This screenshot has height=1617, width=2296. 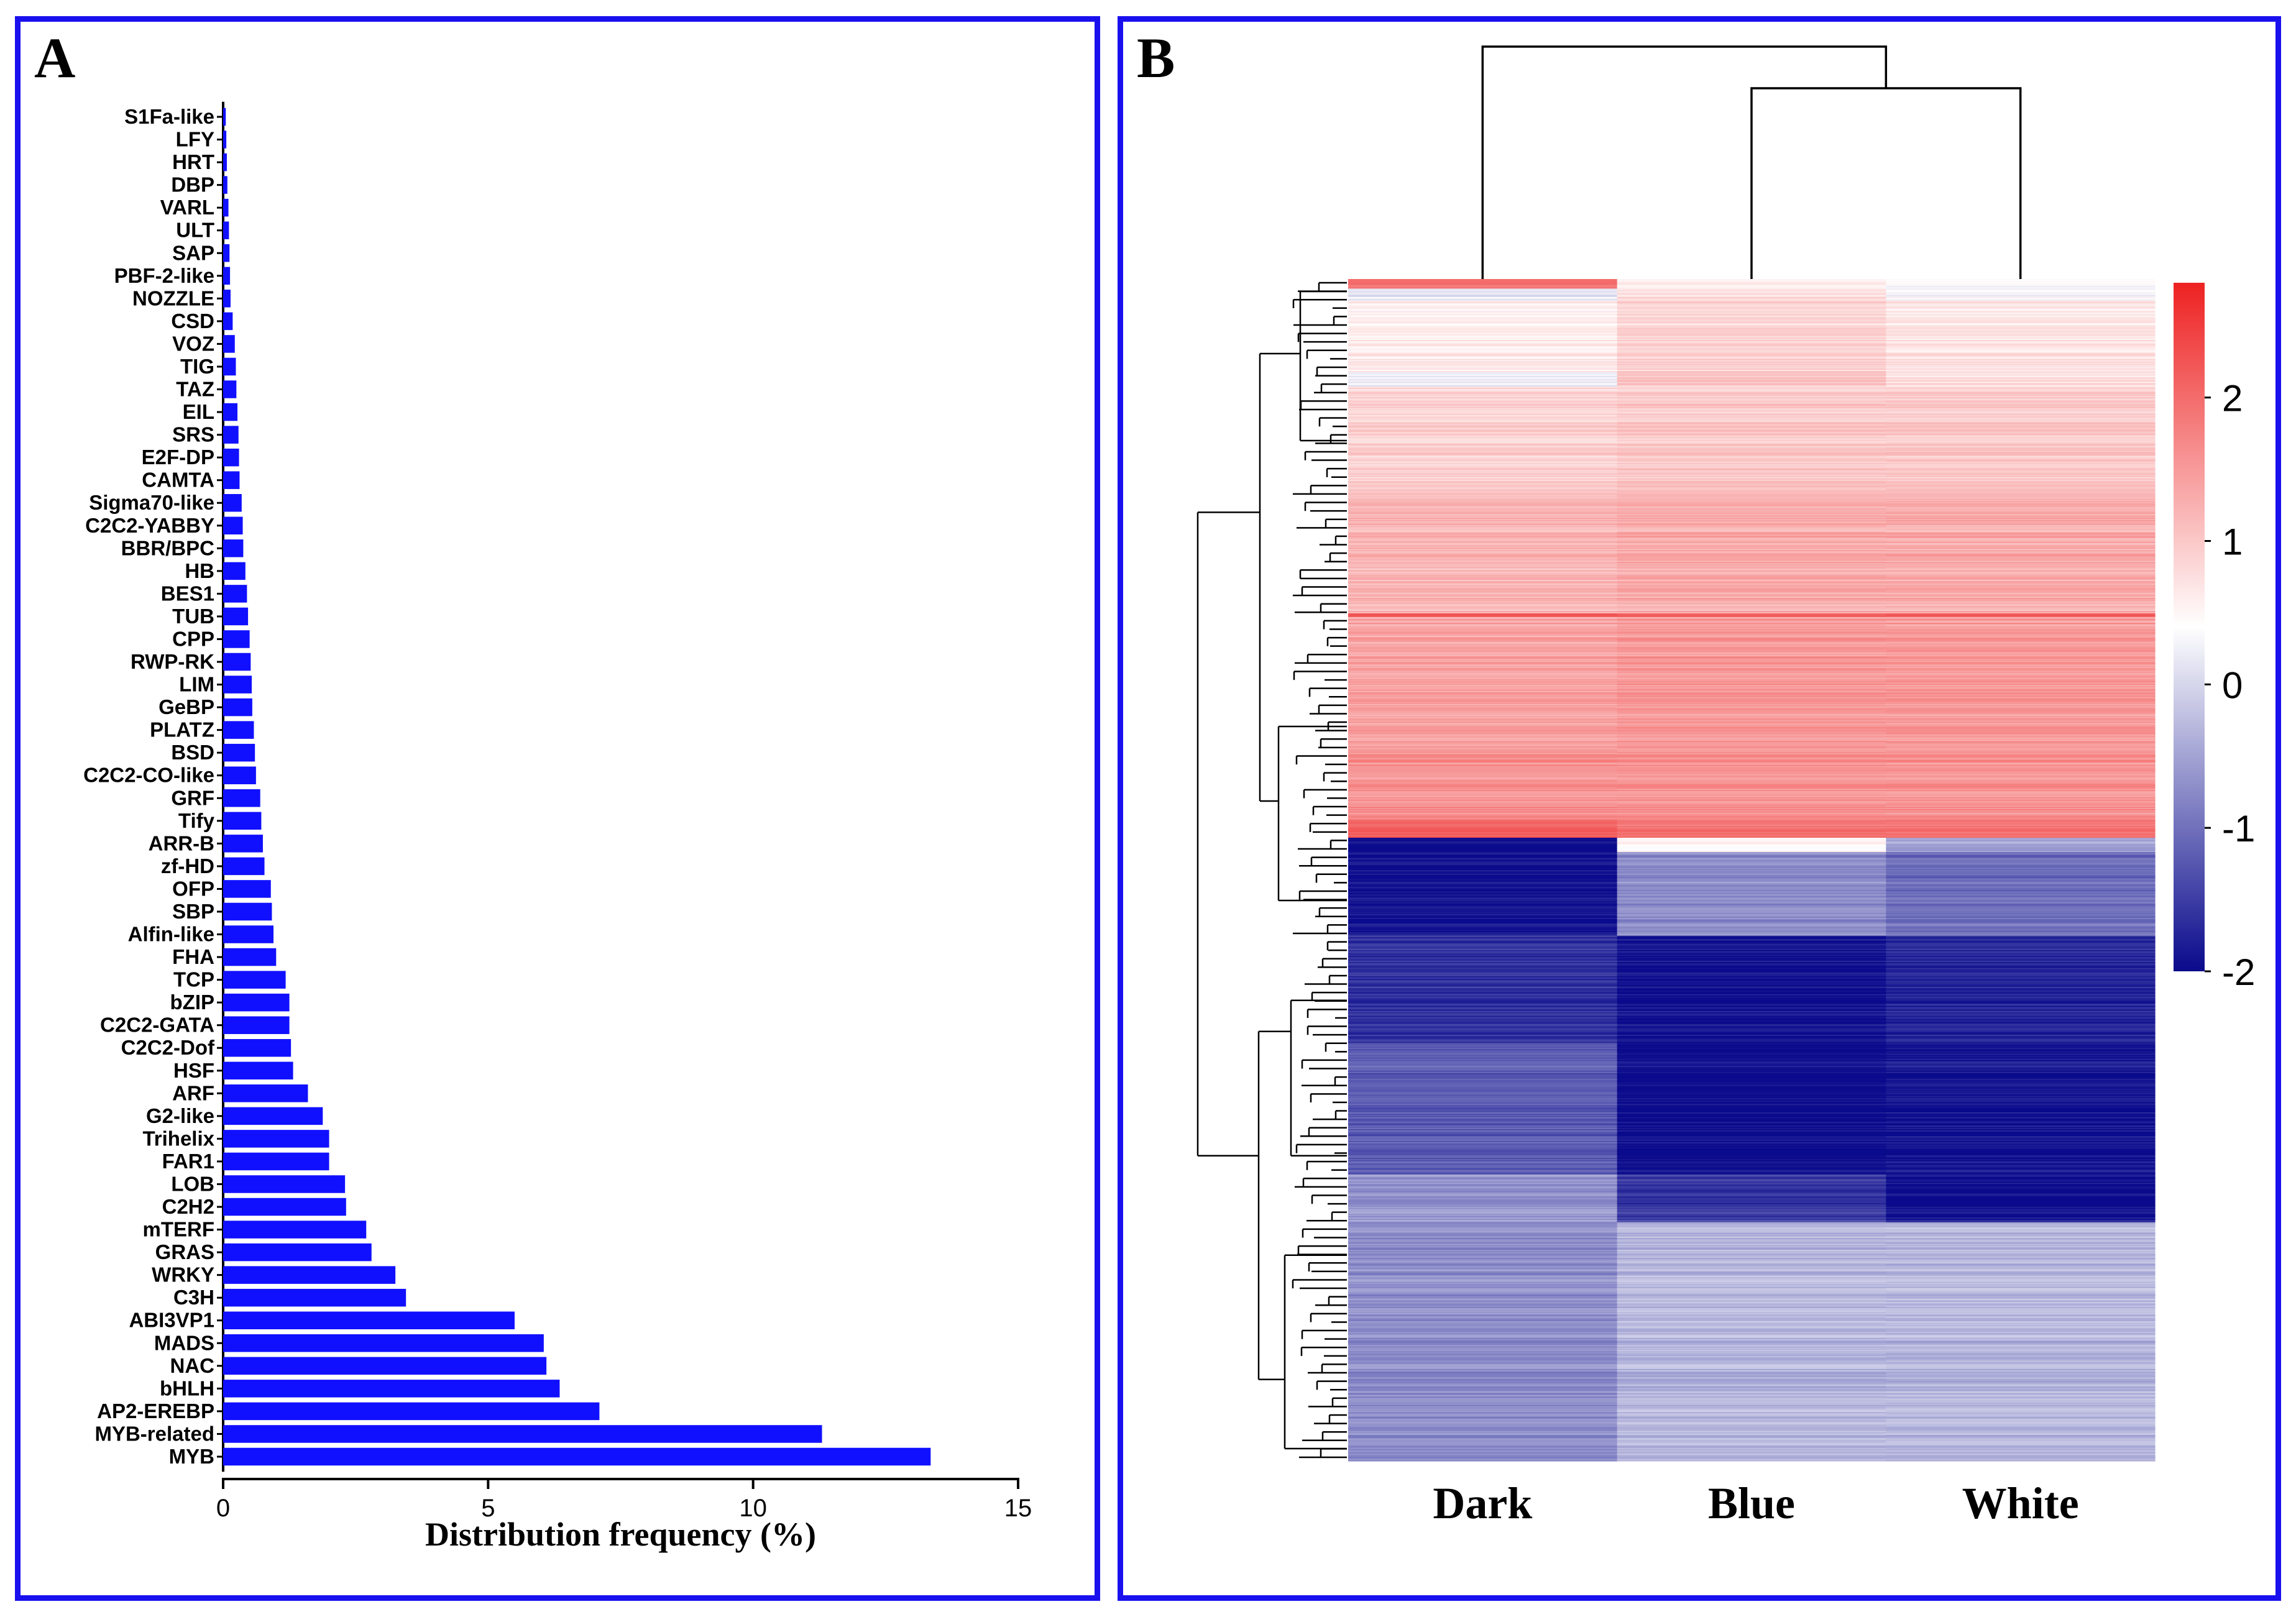 What do you see at coordinates (192, 1183) in the screenshot?
I see `category-label: LOB` at bounding box center [192, 1183].